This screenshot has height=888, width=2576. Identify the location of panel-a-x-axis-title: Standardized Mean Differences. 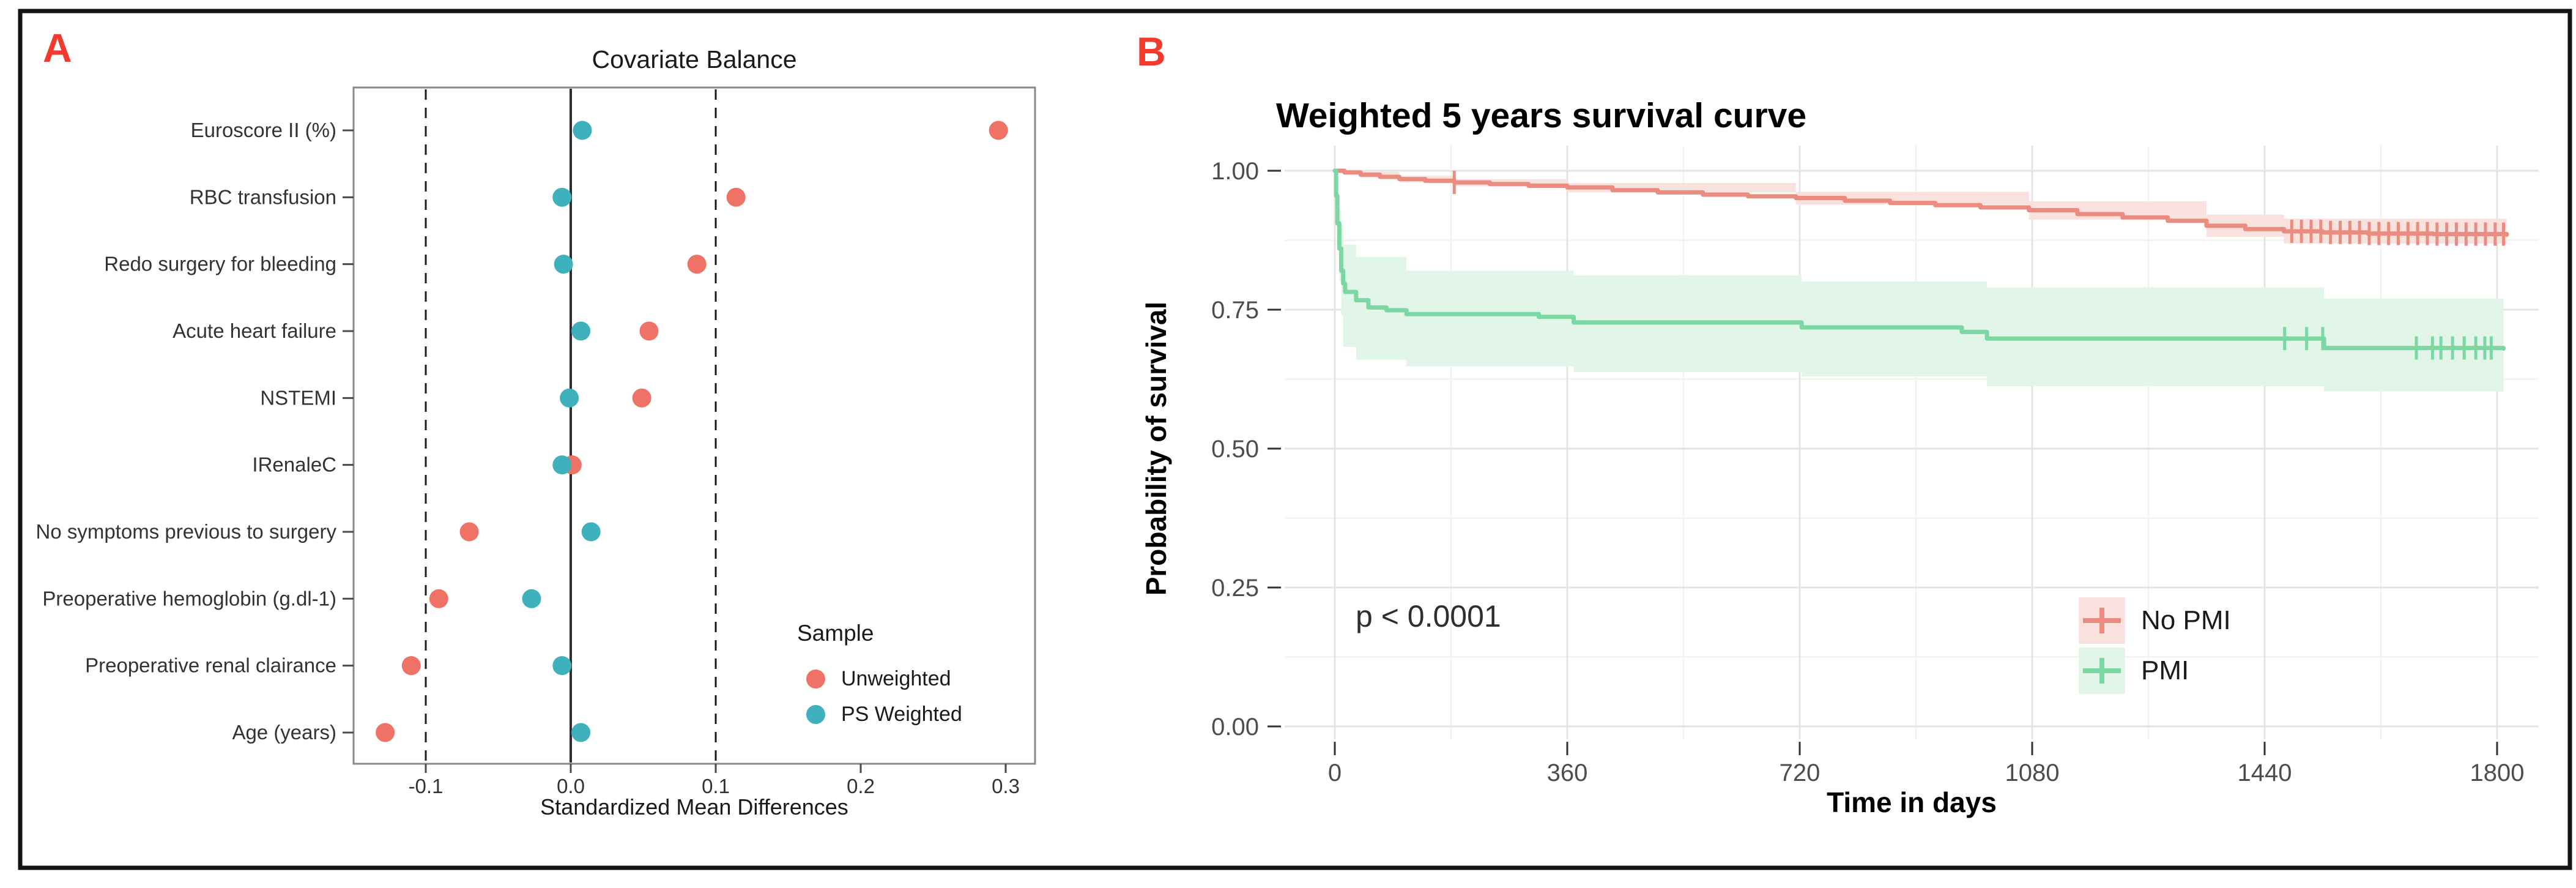
(694, 806).